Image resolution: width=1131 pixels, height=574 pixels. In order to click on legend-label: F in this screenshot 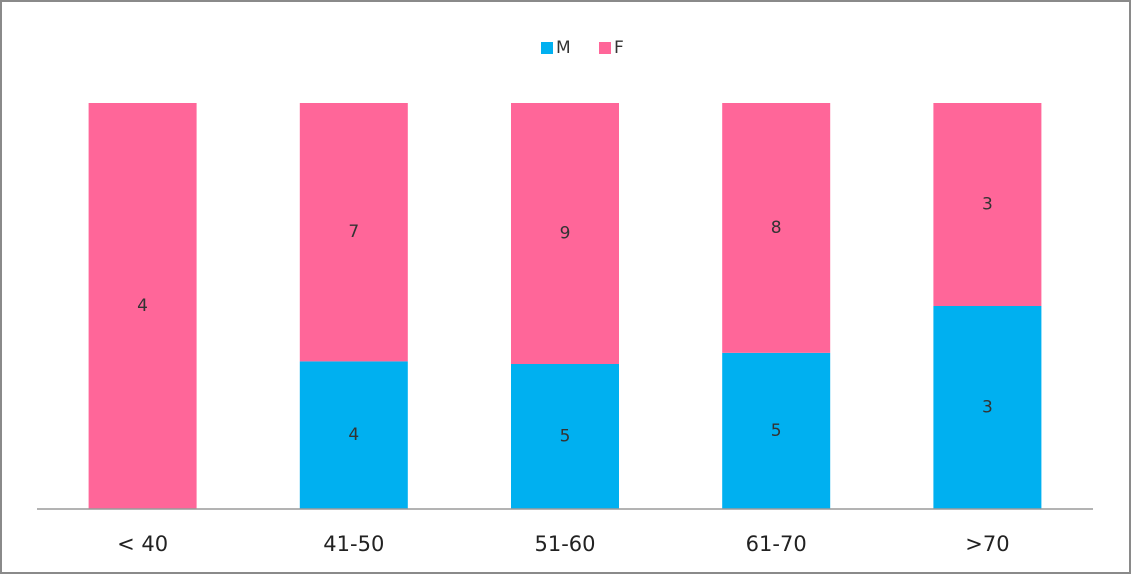, I will do `click(619, 48)`.